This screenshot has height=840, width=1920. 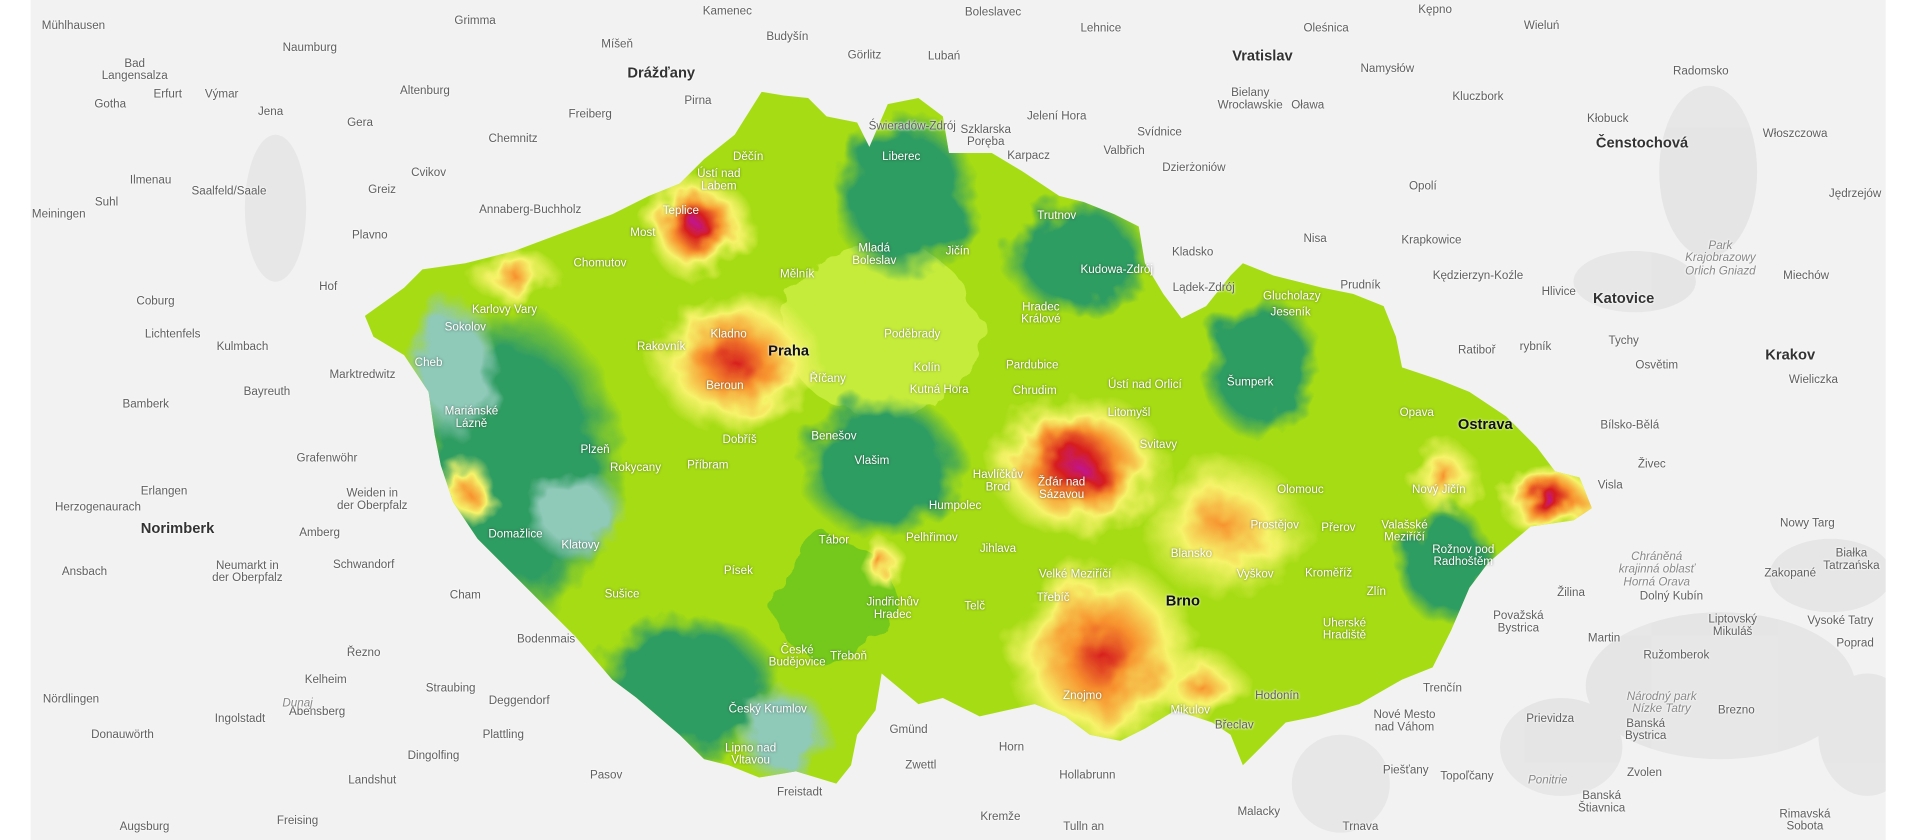 What do you see at coordinates (1158, 445) in the screenshot?
I see `place-label: Svitavy` at bounding box center [1158, 445].